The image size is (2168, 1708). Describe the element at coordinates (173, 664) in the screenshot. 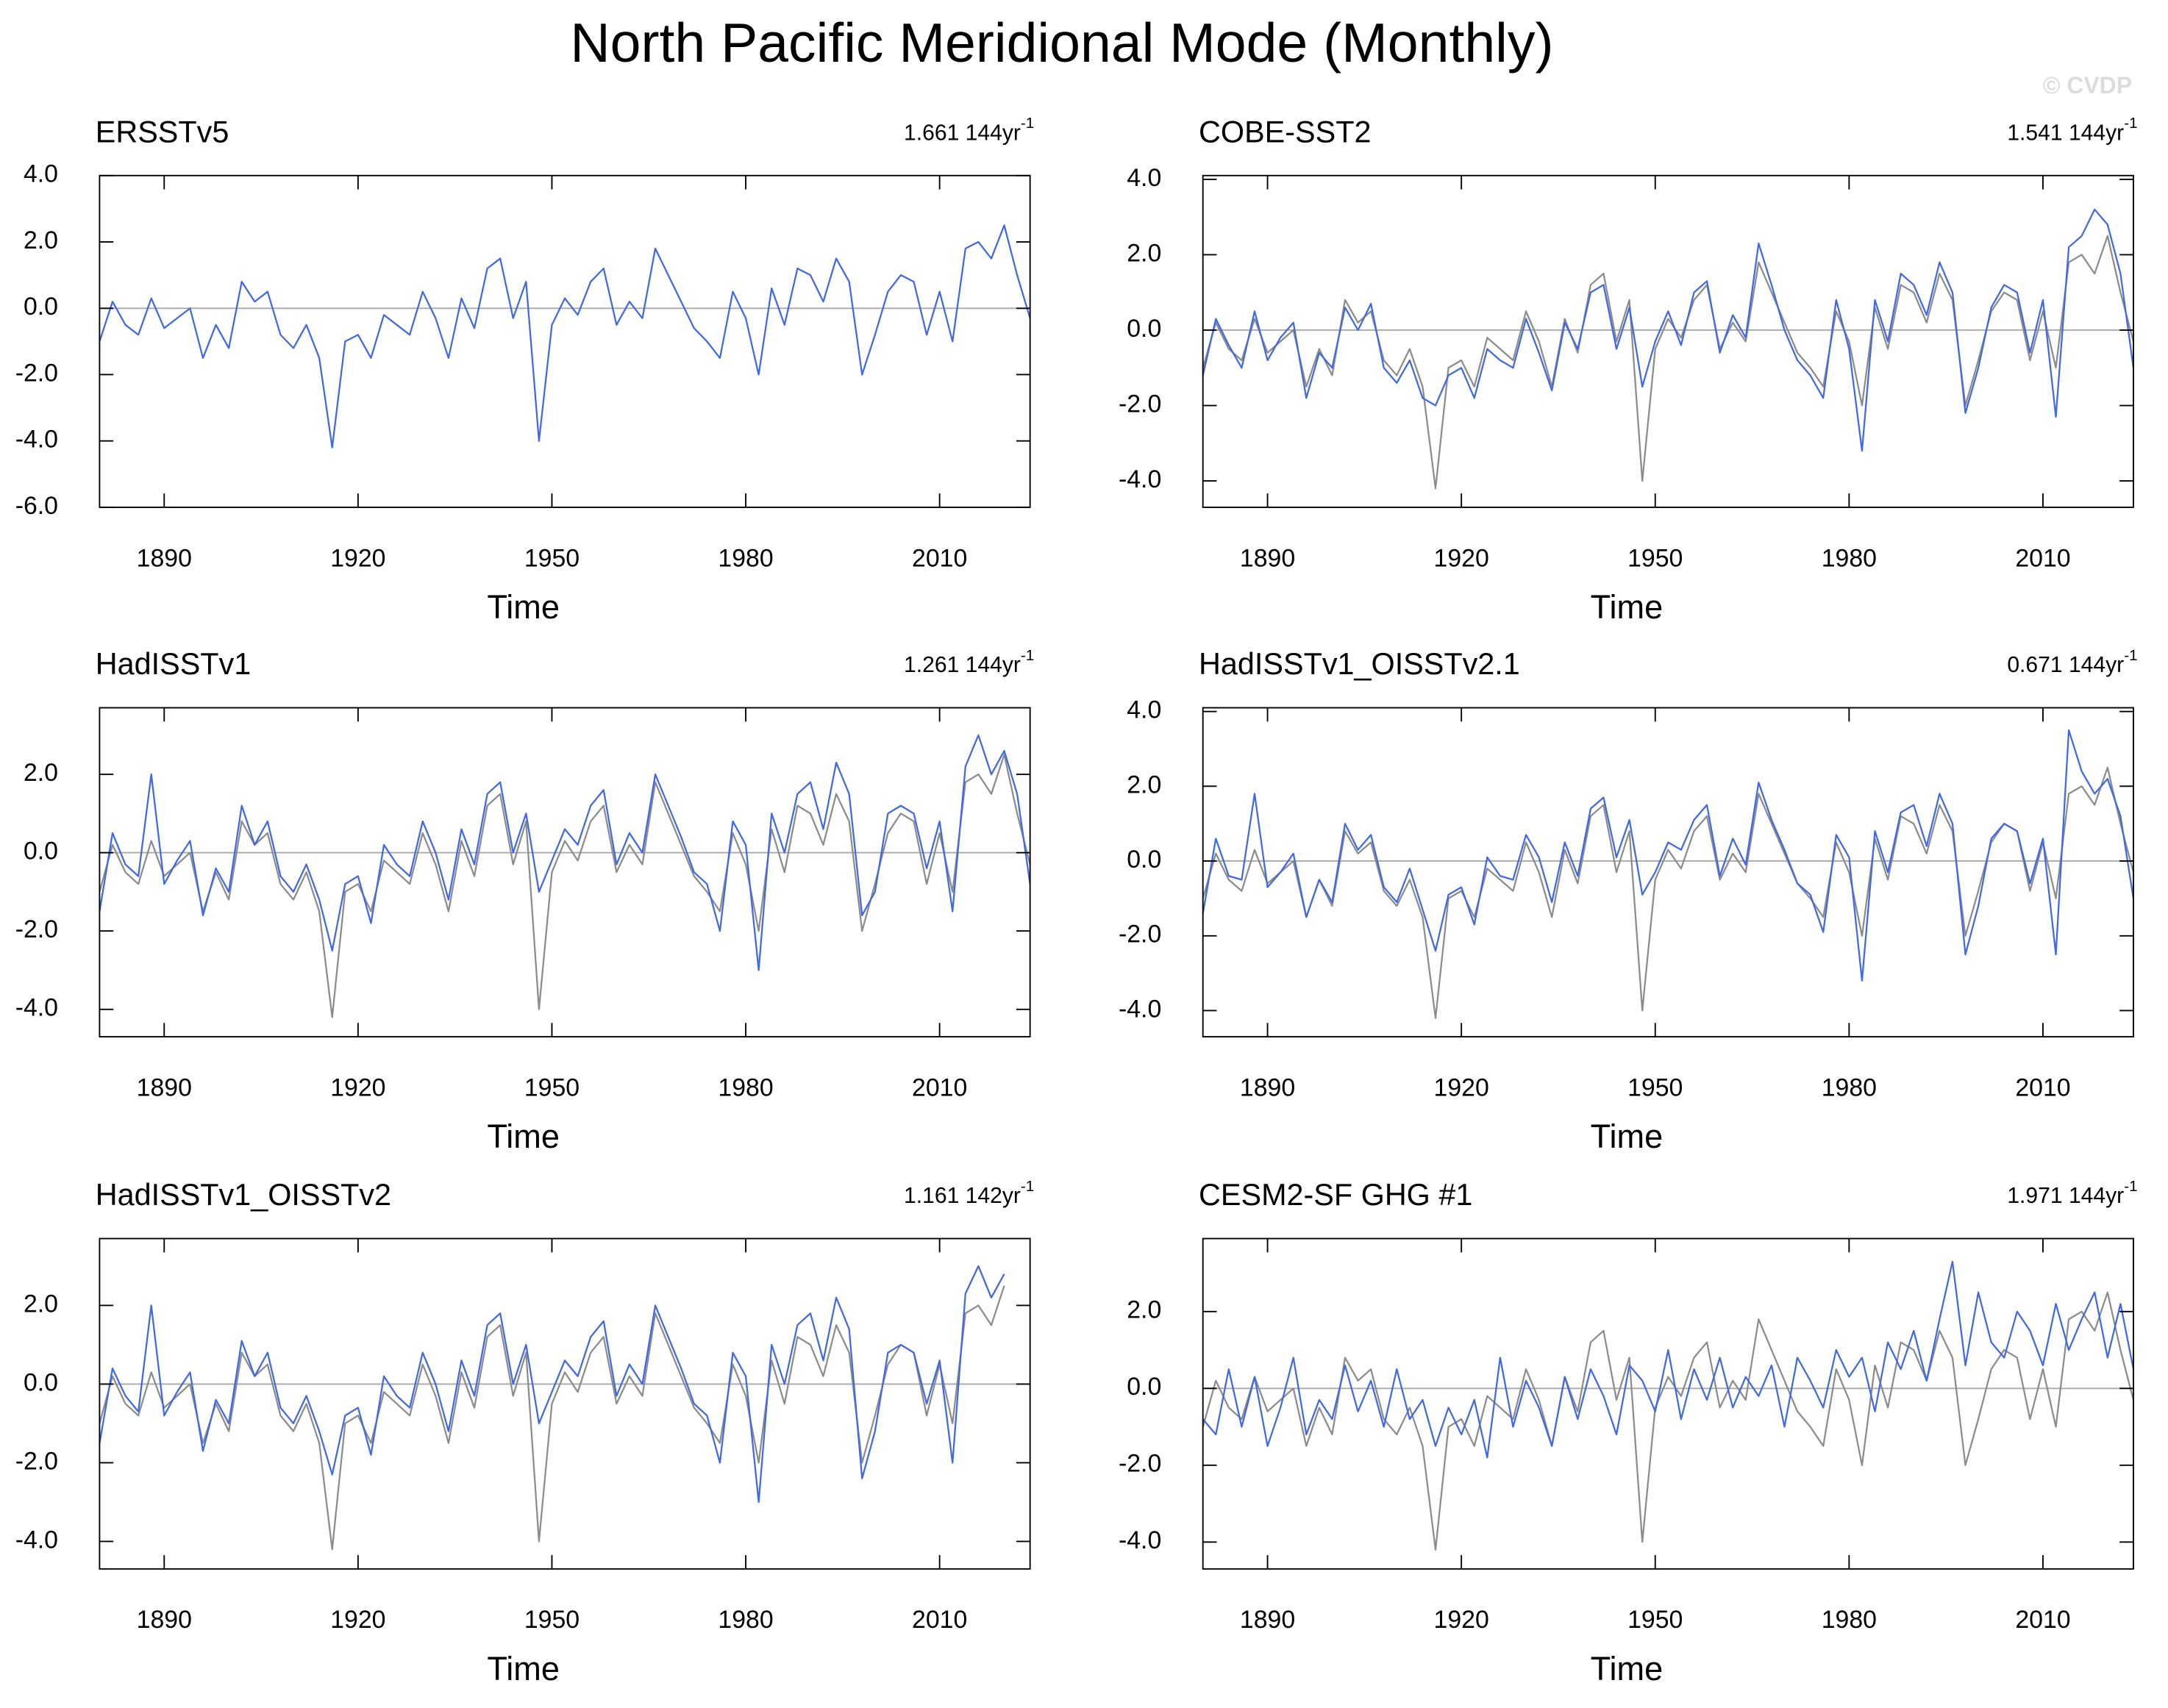

I see `panel-title: HadISSTv1` at that location.